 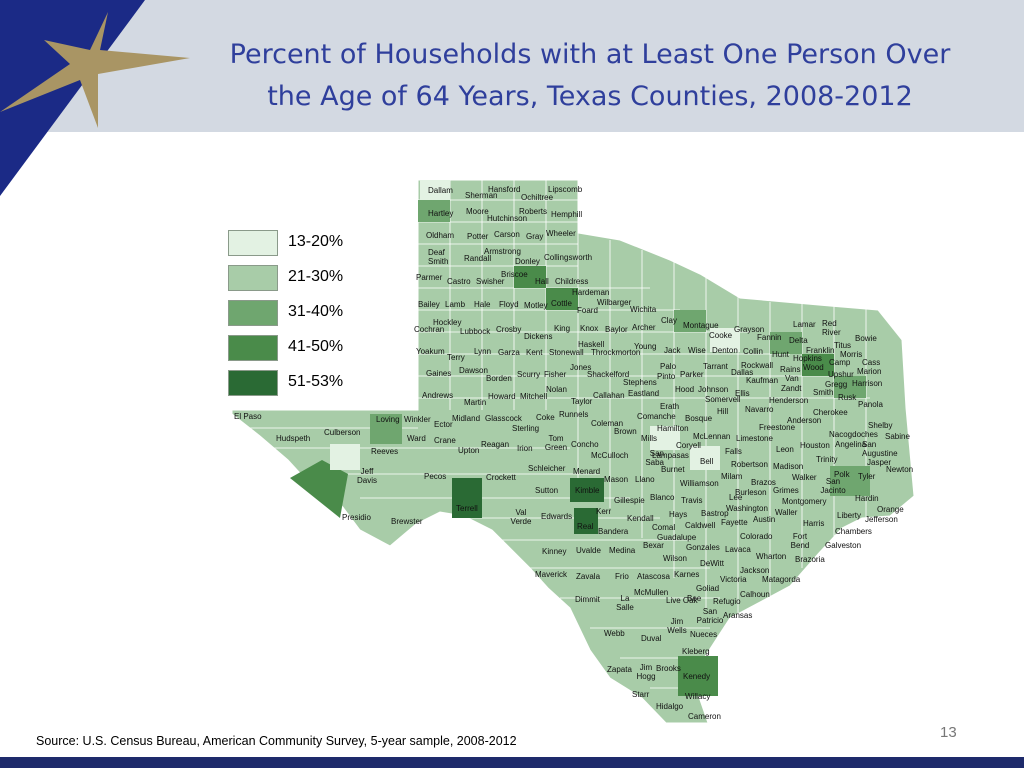 I want to click on county-label: Carson, so click(x=507, y=234).